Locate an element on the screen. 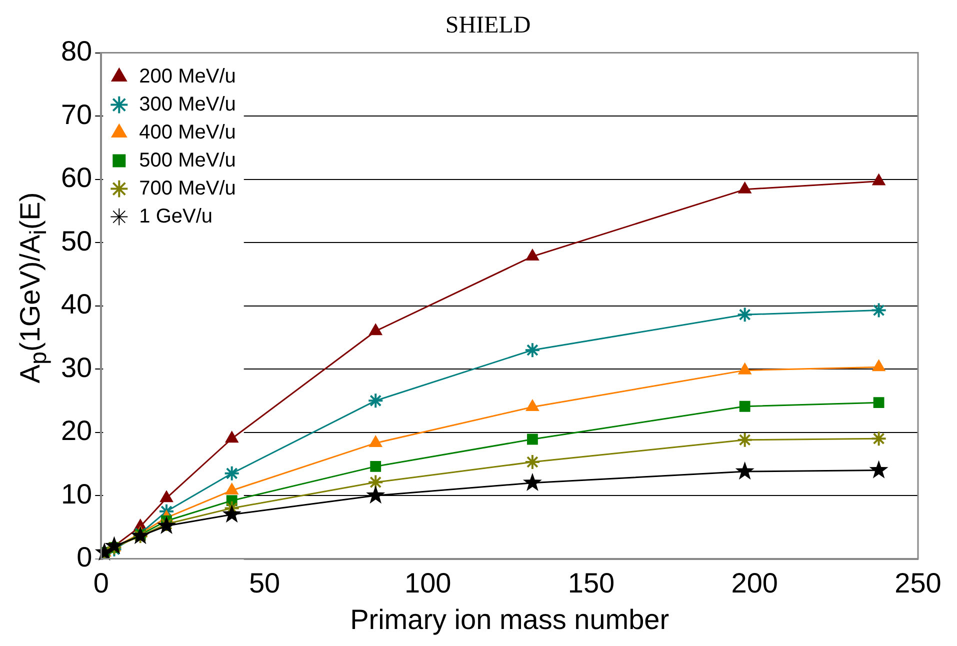 The height and width of the screenshot is (646, 957). y-tick-label: 40 is located at coordinates (76, 304).